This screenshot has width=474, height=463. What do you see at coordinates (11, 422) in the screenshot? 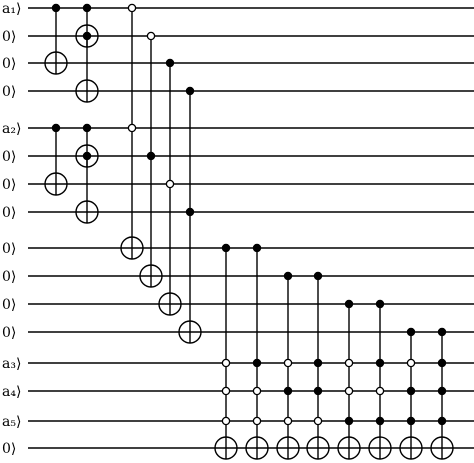
I see `wire-label-15: a₅⟩` at bounding box center [11, 422].